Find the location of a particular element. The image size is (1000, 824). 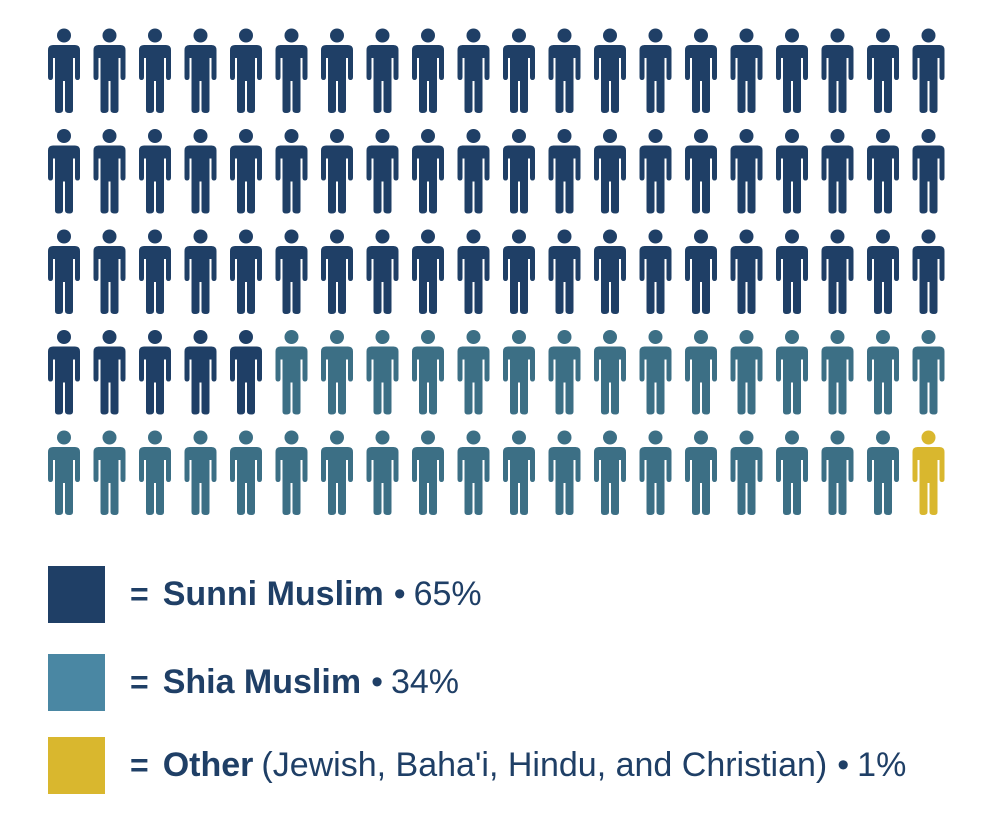

legend-item-shia: = Shia Muslim • 34% is located at coordinates (253, 682).